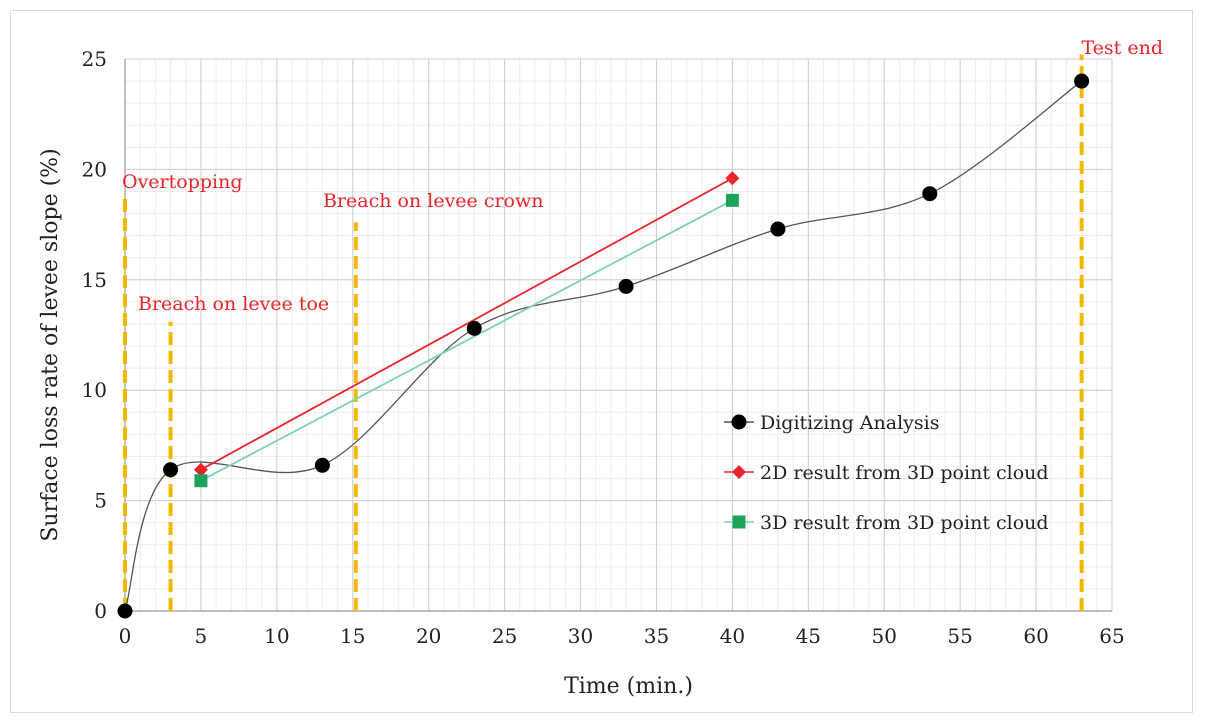 Image resolution: width=1205 pixels, height=727 pixels. I want to click on x-tick-label: 5, so click(201, 636).